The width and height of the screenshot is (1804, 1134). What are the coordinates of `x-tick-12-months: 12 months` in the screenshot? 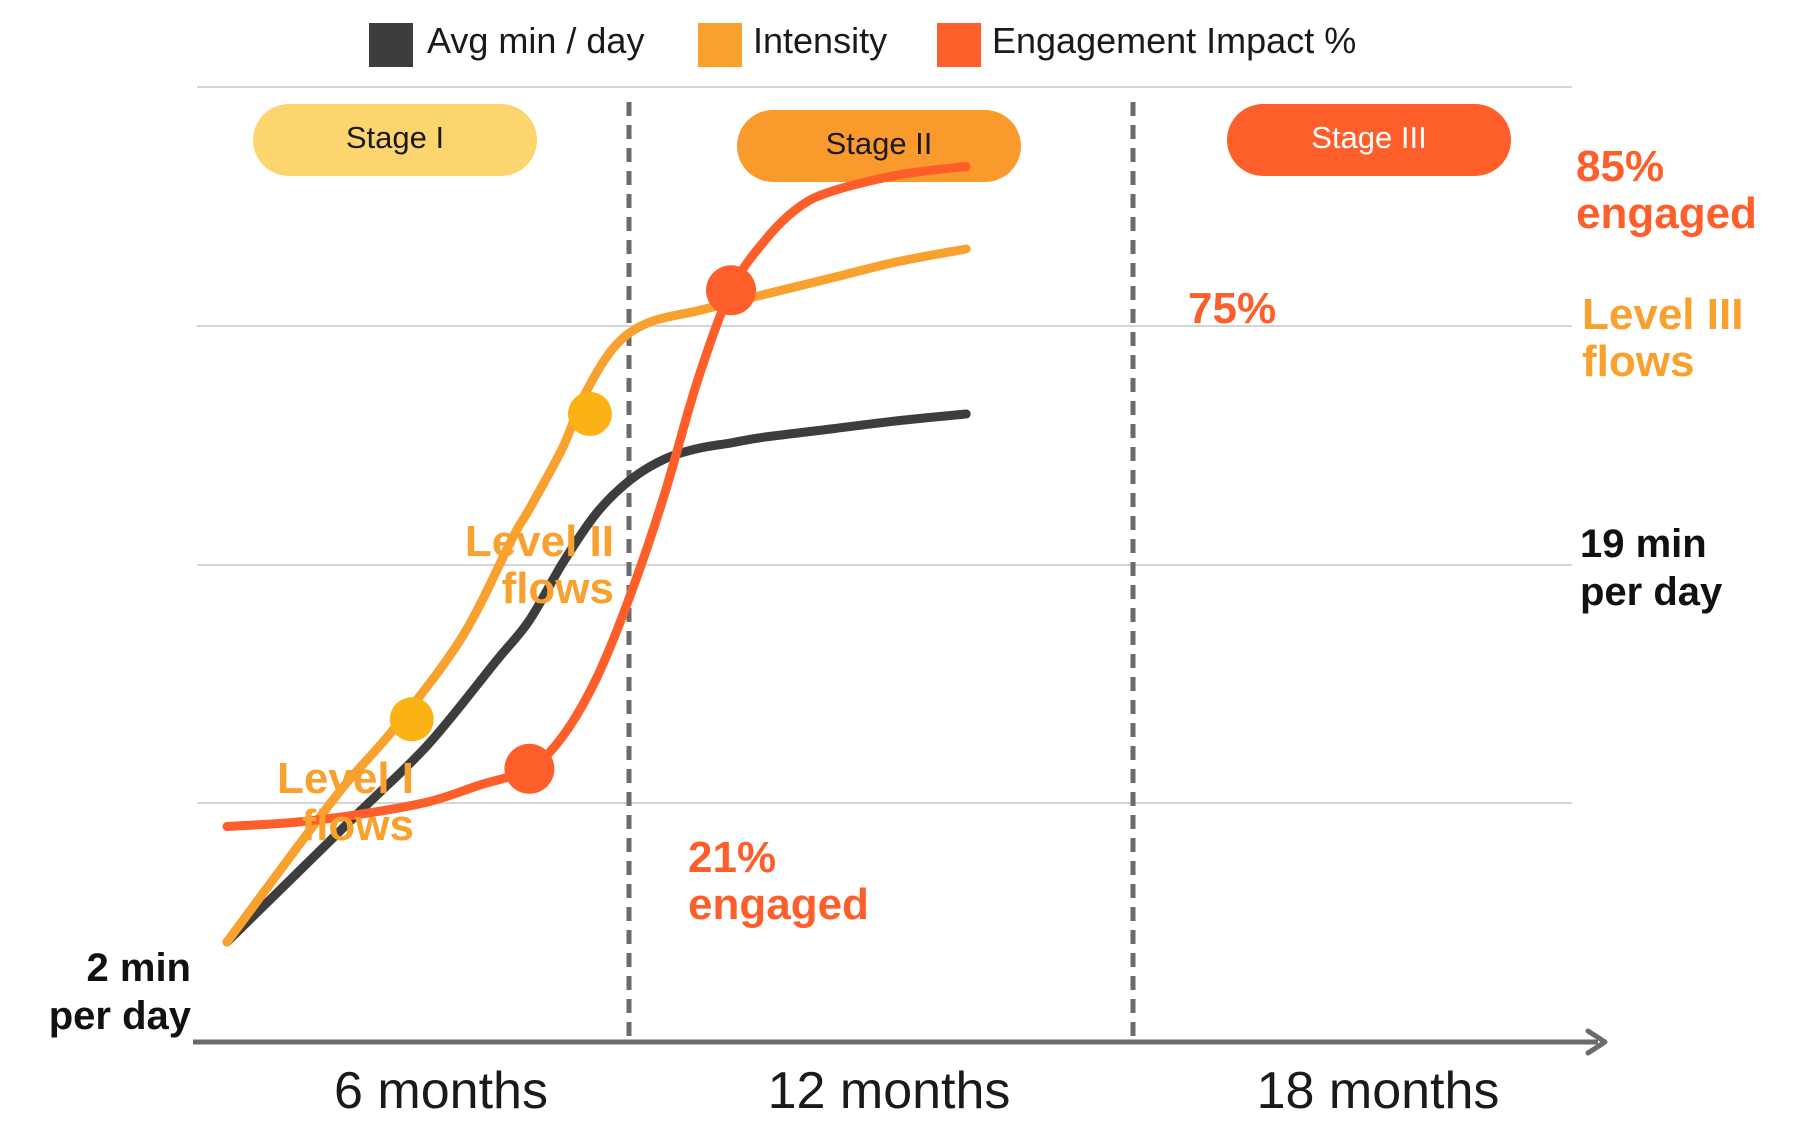 It's located at (889, 1091).